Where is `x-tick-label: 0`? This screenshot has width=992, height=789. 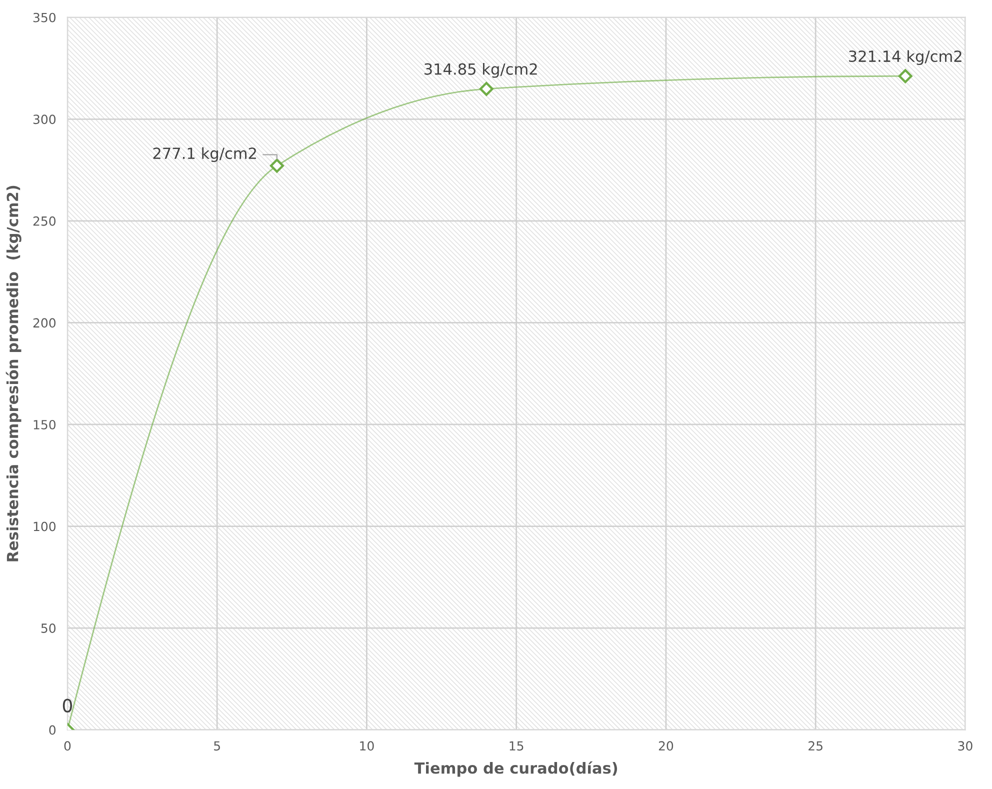 x-tick-label: 0 is located at coordinates (67, 746).